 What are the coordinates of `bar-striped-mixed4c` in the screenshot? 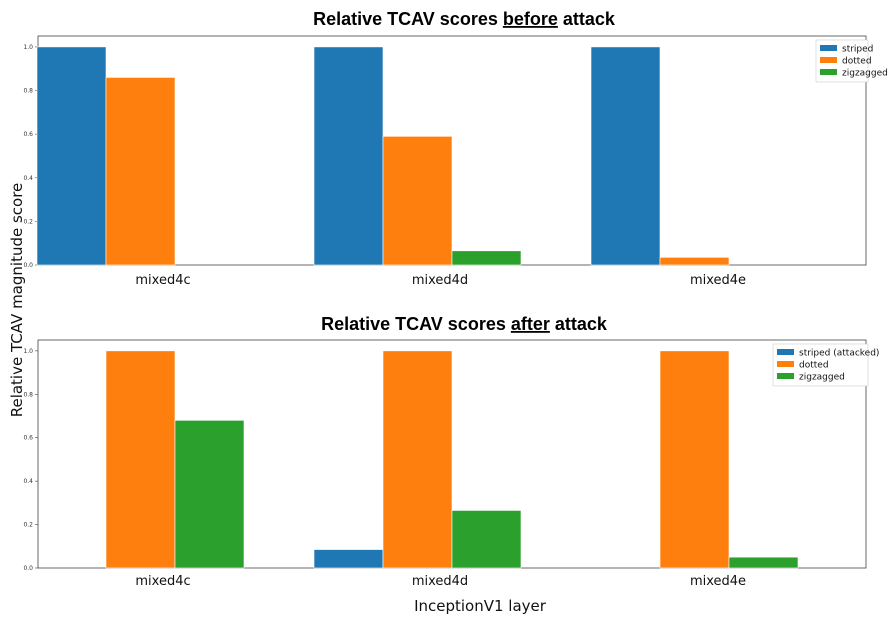 It's located at (71, 156).